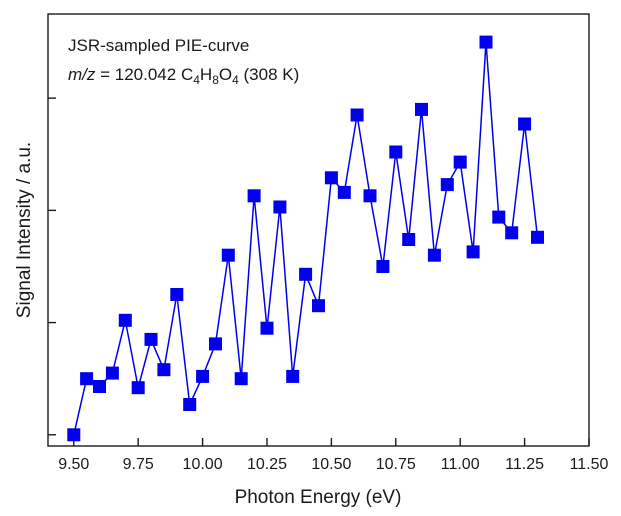 This screenshot has height=516, width=621. I want to click on annotation-line-2: m/z = 120.042 C4H8O4 (308 K), so click(183, 76).